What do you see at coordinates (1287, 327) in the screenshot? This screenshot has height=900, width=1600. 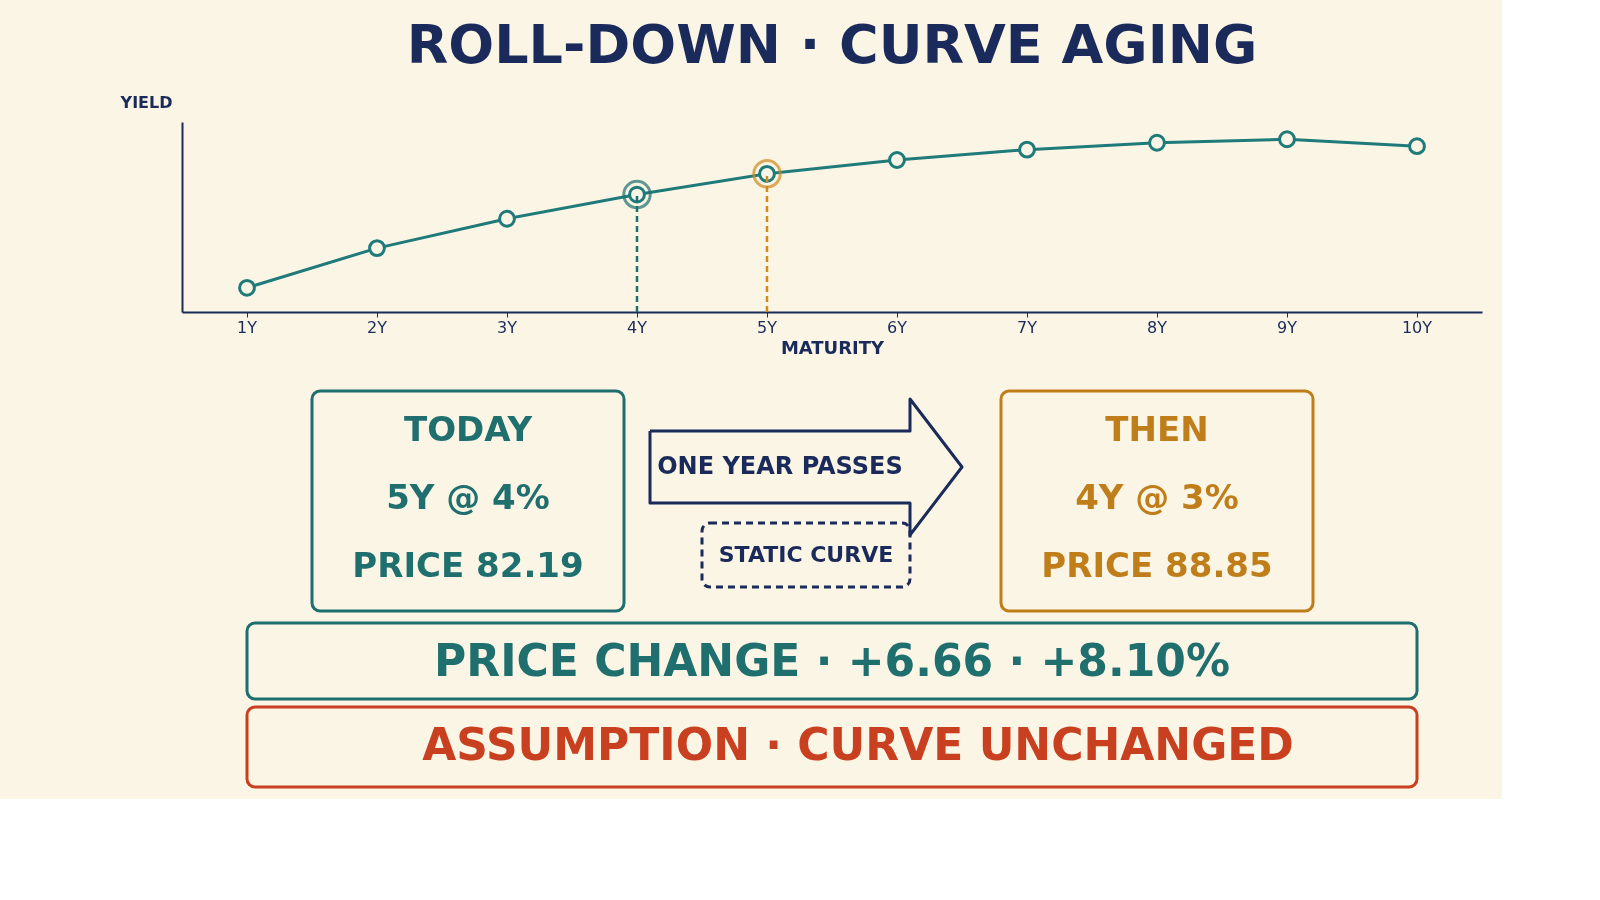 I see `x-tick-label: 9Y` at bounding box center [1287, 327].